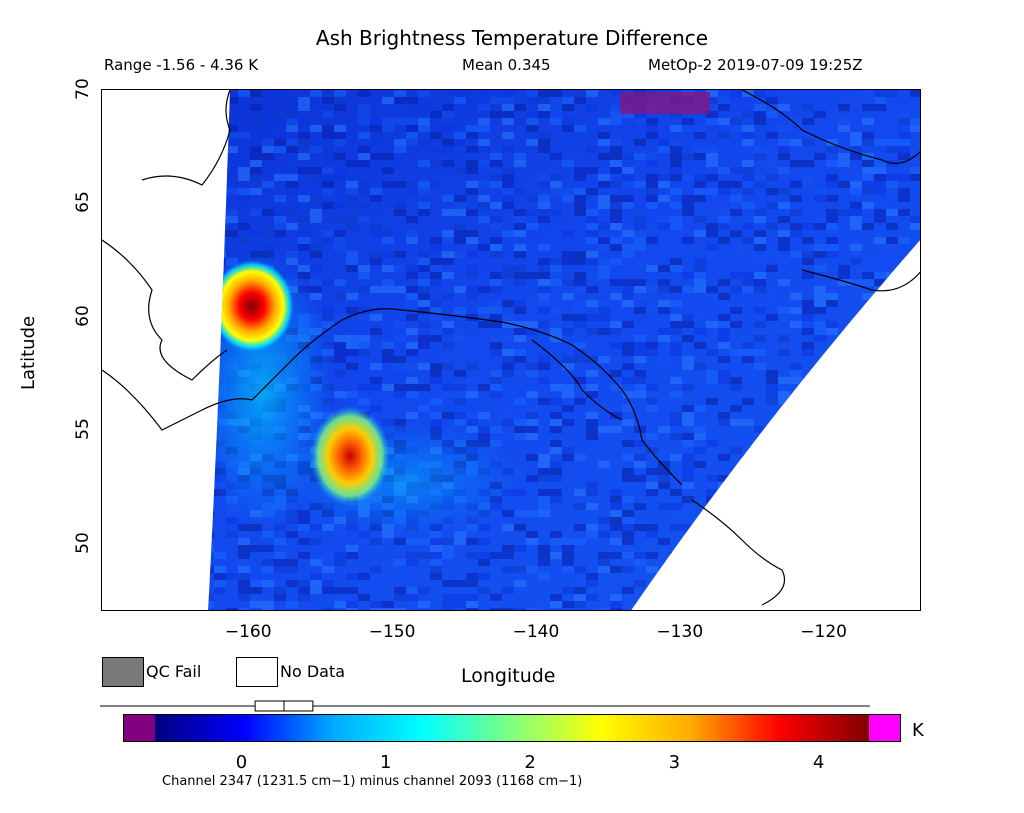 This screenshot has height=813, width=1024. What do you see at coordinates (82, 89) in the screenshot?
I see `y-tick-label: 70` at bounding box center [82, 89].